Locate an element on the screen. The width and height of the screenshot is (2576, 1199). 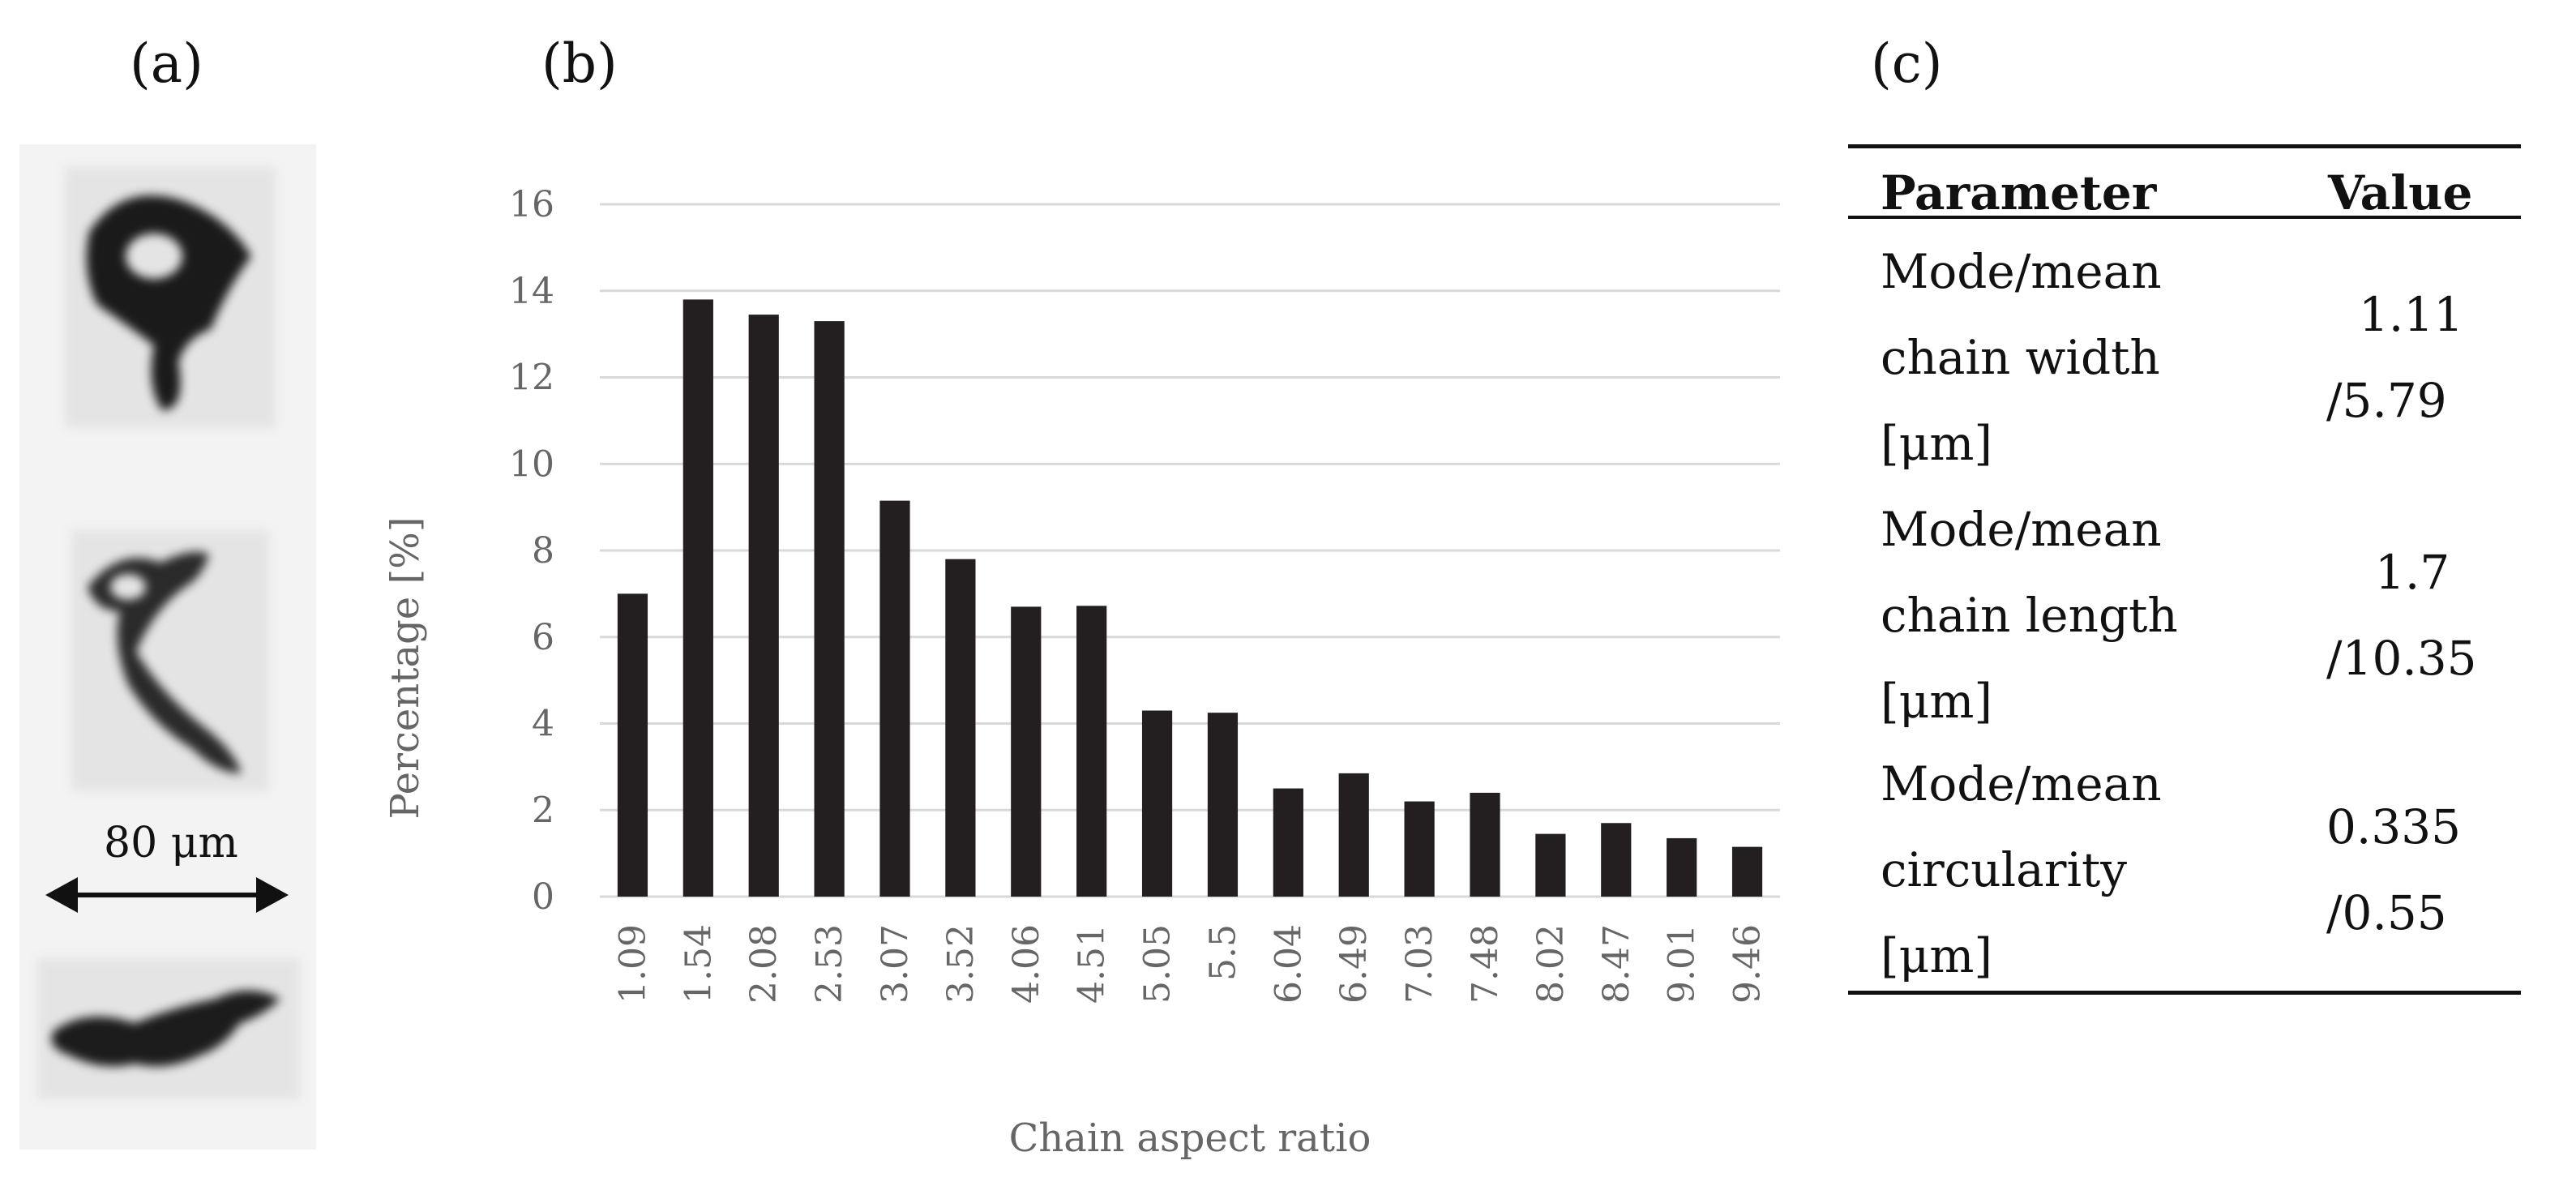
bar-4.51 is located at coordinates (1091, 751).